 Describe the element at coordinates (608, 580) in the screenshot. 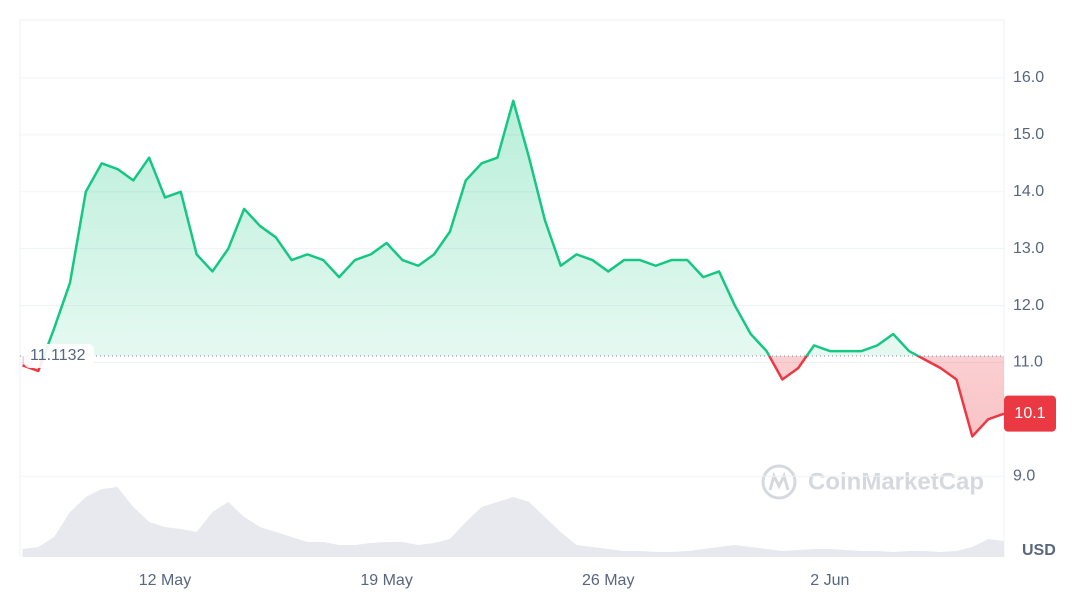

I see `x-tick-label: 26 May` at that location.